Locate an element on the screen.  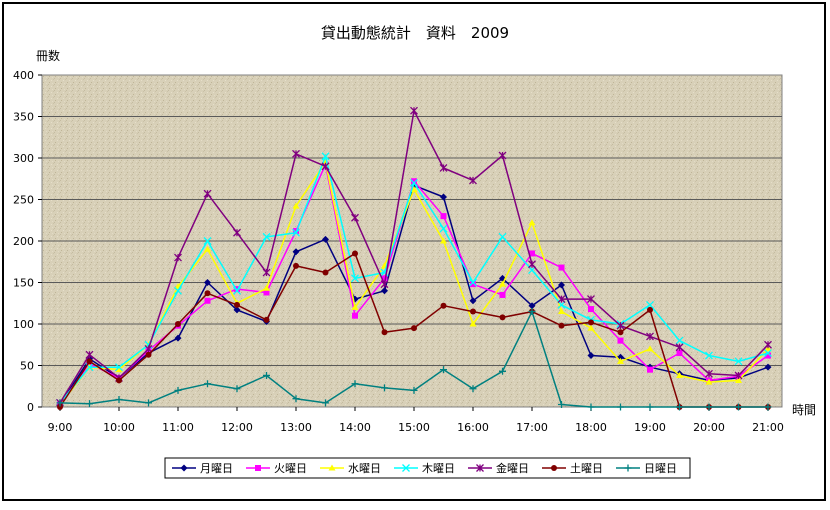
legend-item: 水曜日 is located at coordinates (350, 468).